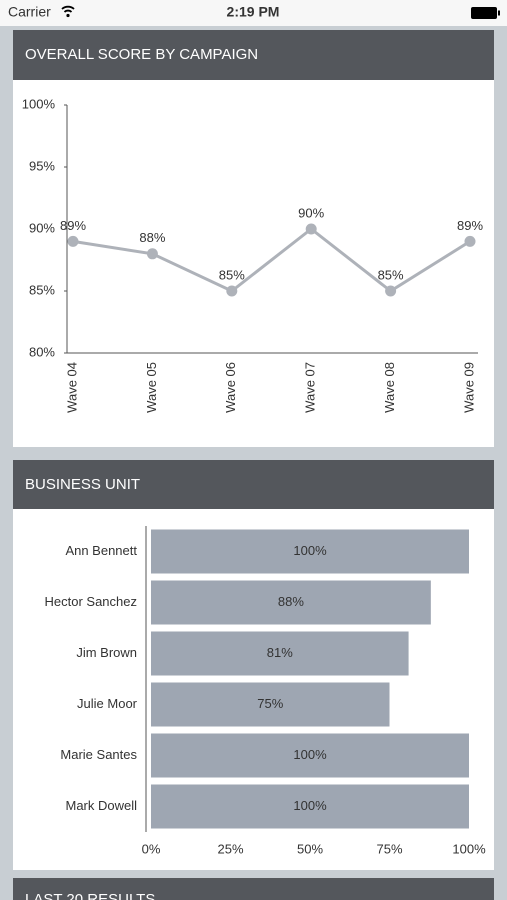 This screenshot has height=900, width=507. What do you see at coordinates (42, 289) in the screenshot?
I see `y-tick-label: 85%` at bounding box center [42, 289].